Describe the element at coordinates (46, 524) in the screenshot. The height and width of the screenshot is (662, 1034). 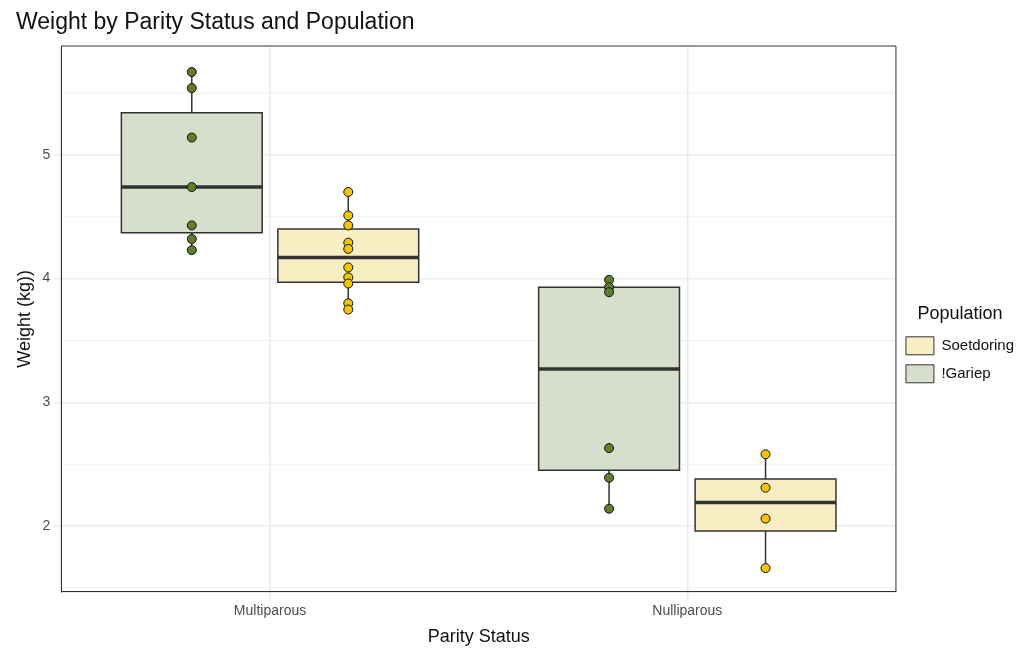
I see `y-tick-label: 2` at that location.